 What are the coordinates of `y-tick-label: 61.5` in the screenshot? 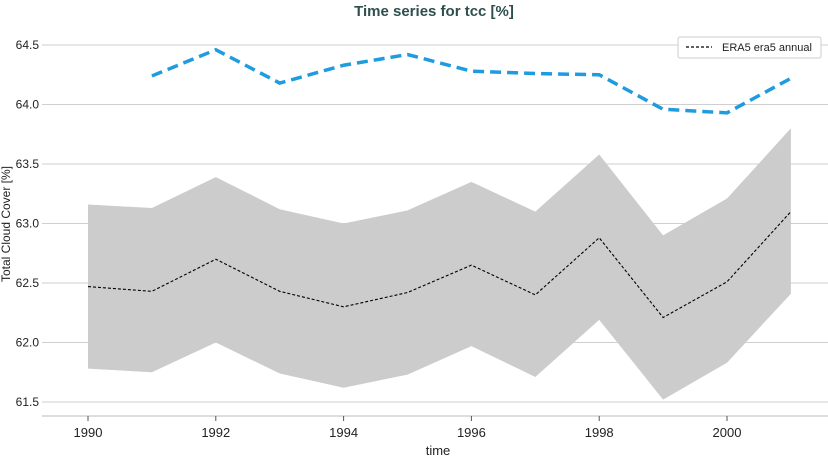 It's located at (28, 402).